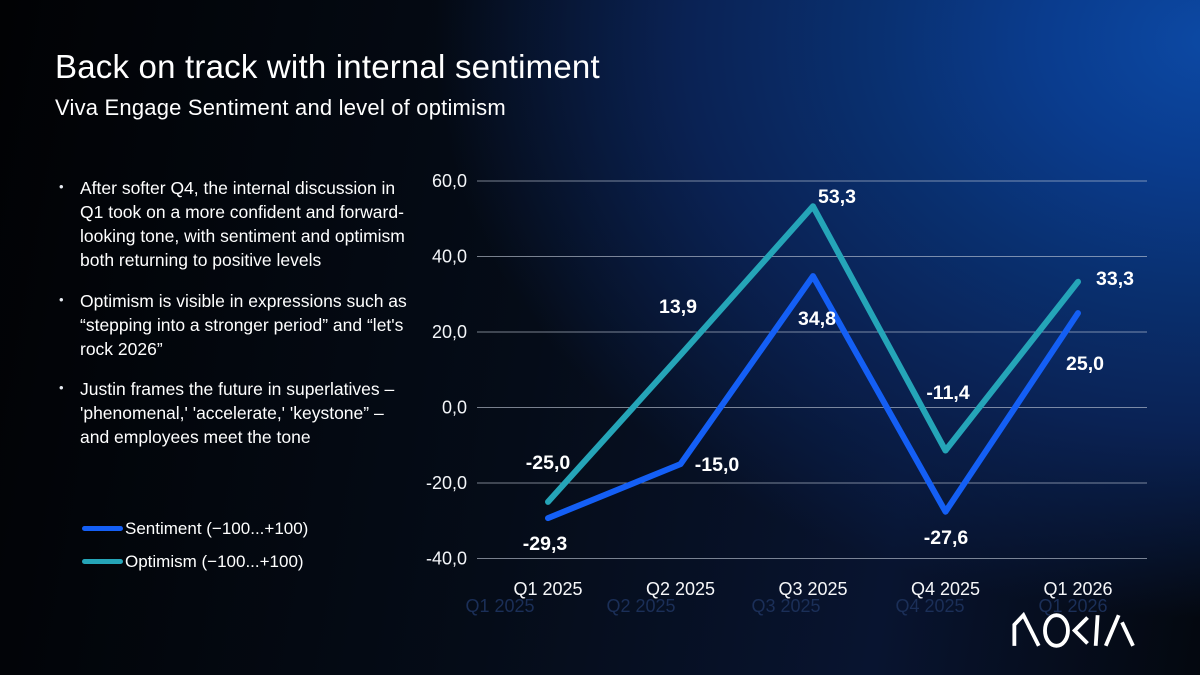  I want to click on x-axis-ghost-tick-label: Q4 2025, so click(929, 606).